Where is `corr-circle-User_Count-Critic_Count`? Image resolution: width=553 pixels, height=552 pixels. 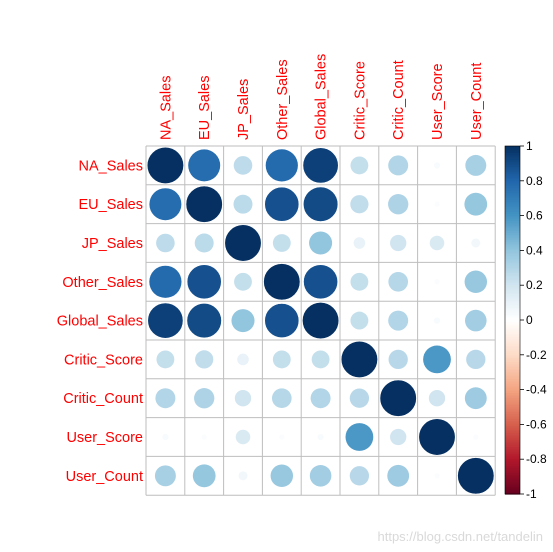 corr-circle-User_Count-Critic_Count is located at coordinates (398, 475).